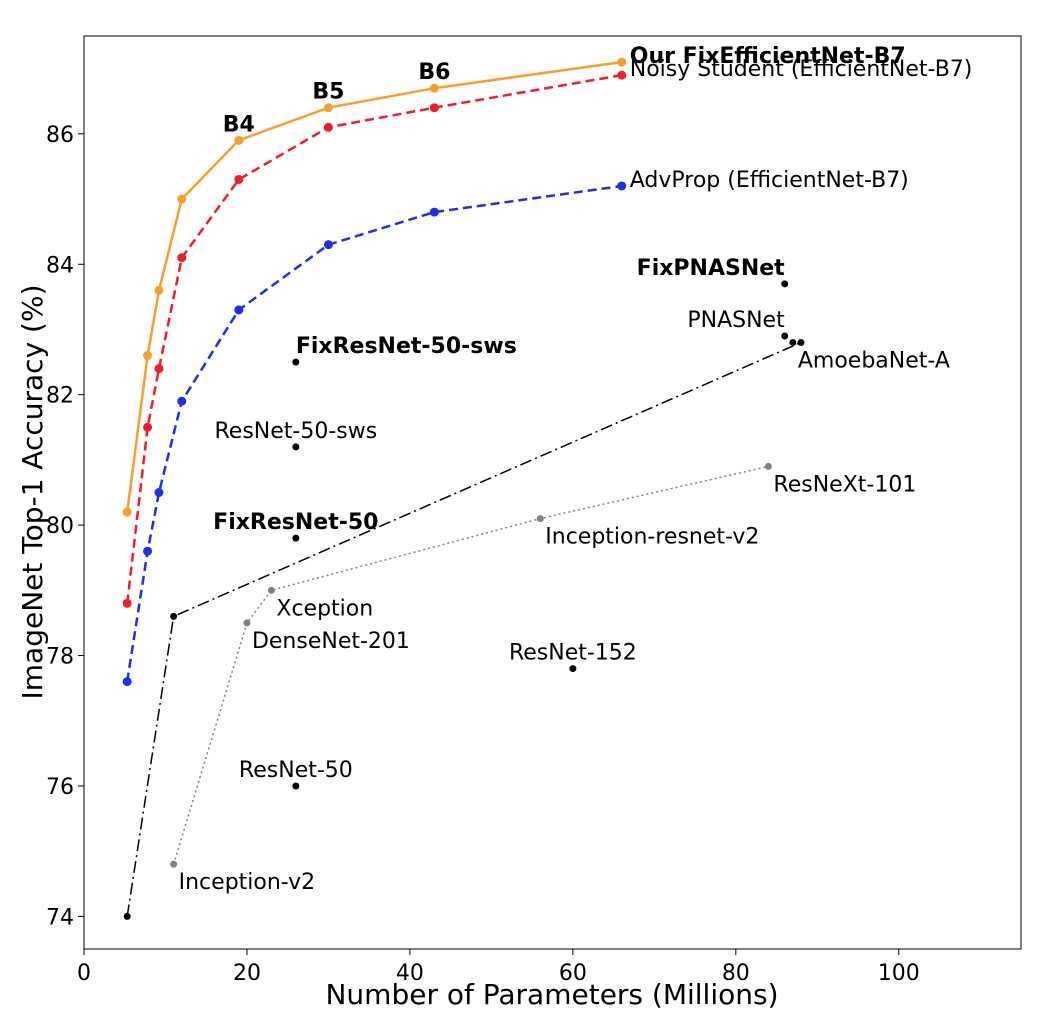 The height and width of the screenshot is (1029, 1048). What do you see at coordinates (785, 336) in the screenshot?
I see `point-pnasnet` at bounding box center [785, 336].